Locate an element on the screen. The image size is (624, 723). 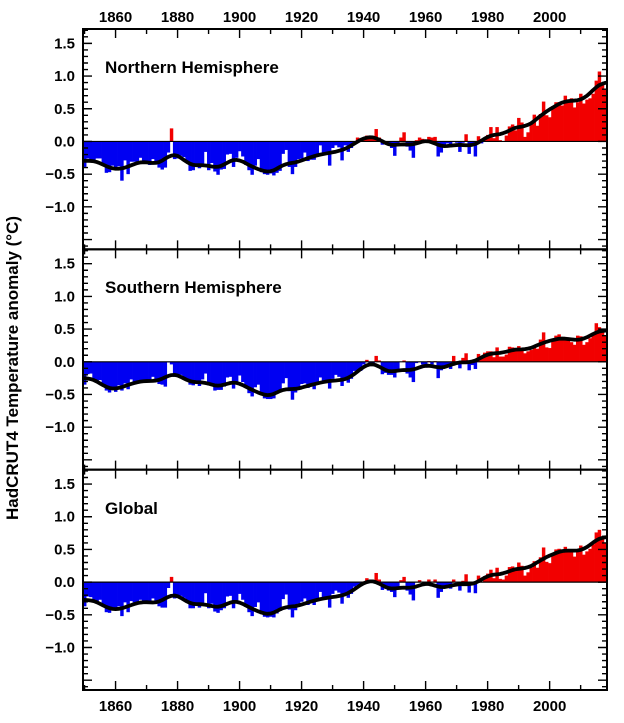
panel-title-southern-hemisphere: Southern Hemisphere is located at coordinates (193, 287).